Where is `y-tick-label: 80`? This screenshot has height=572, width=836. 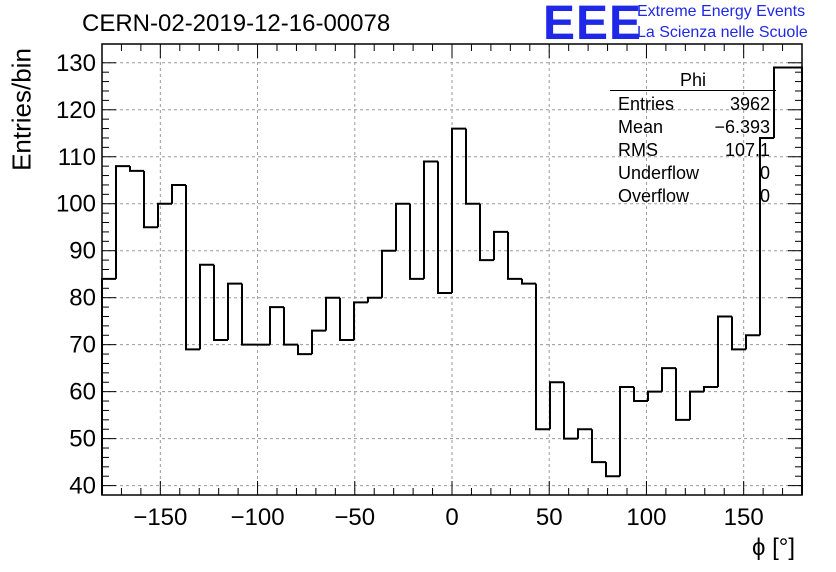 y-tick-label: 80 is located at coordinates (82, 298).